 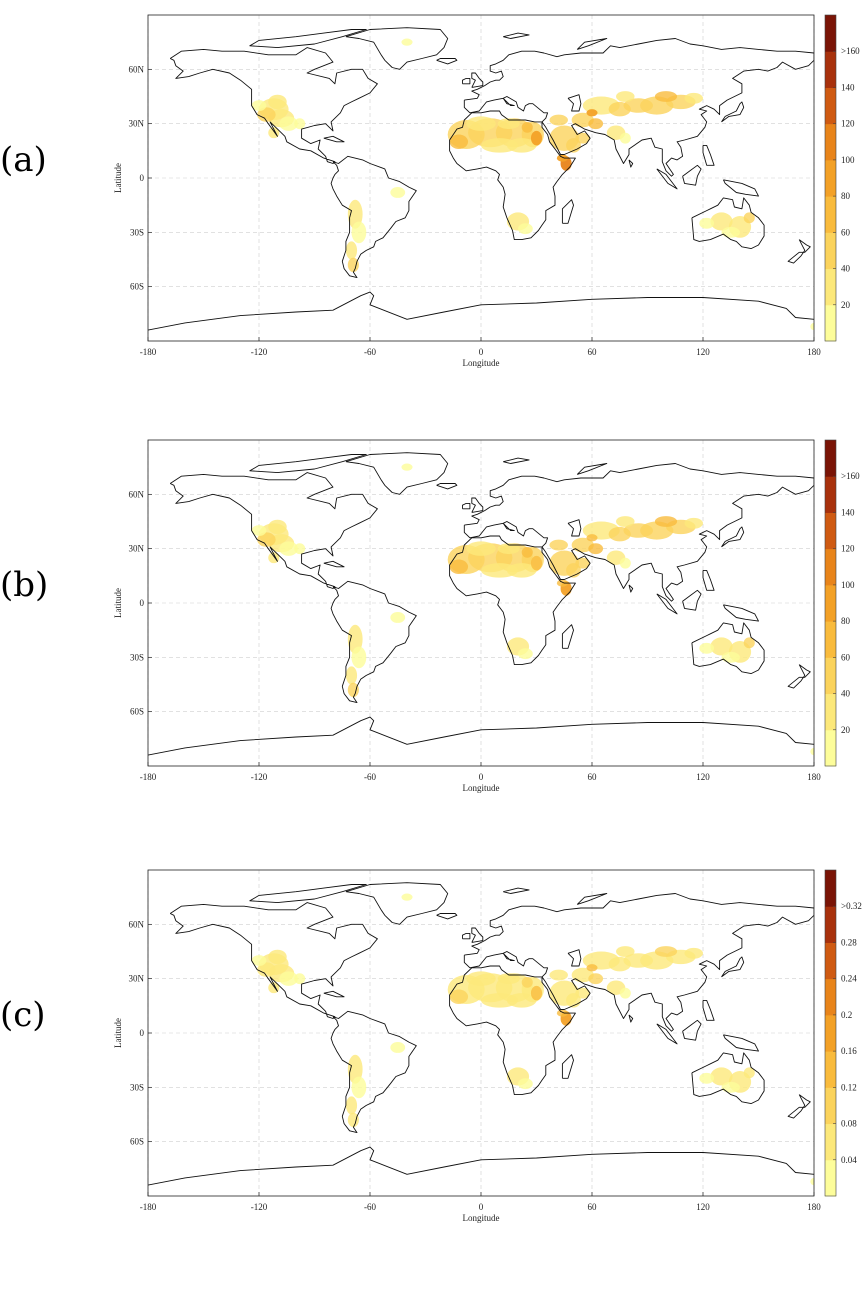 I want to click on x-tick-label: -60, so click(x=370, y=777).